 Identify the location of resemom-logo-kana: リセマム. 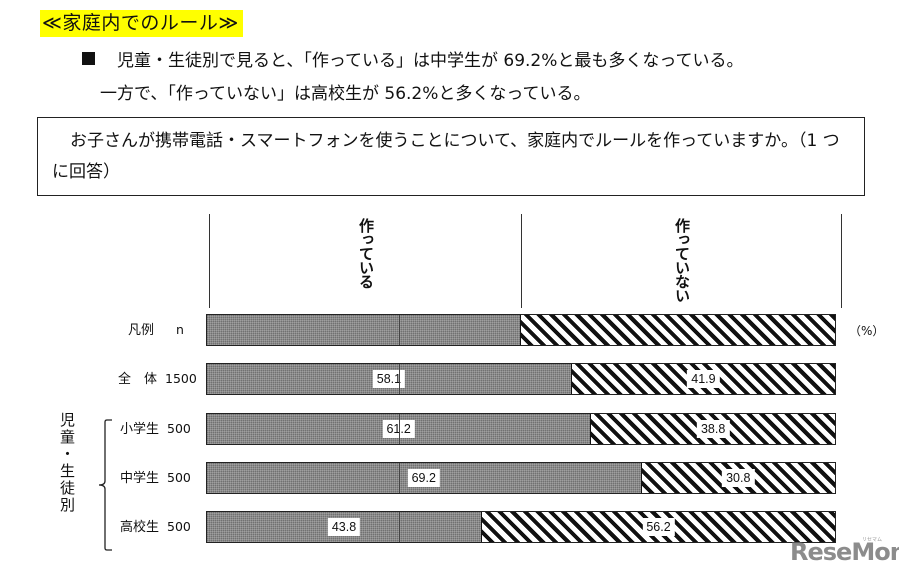
(872, 540).